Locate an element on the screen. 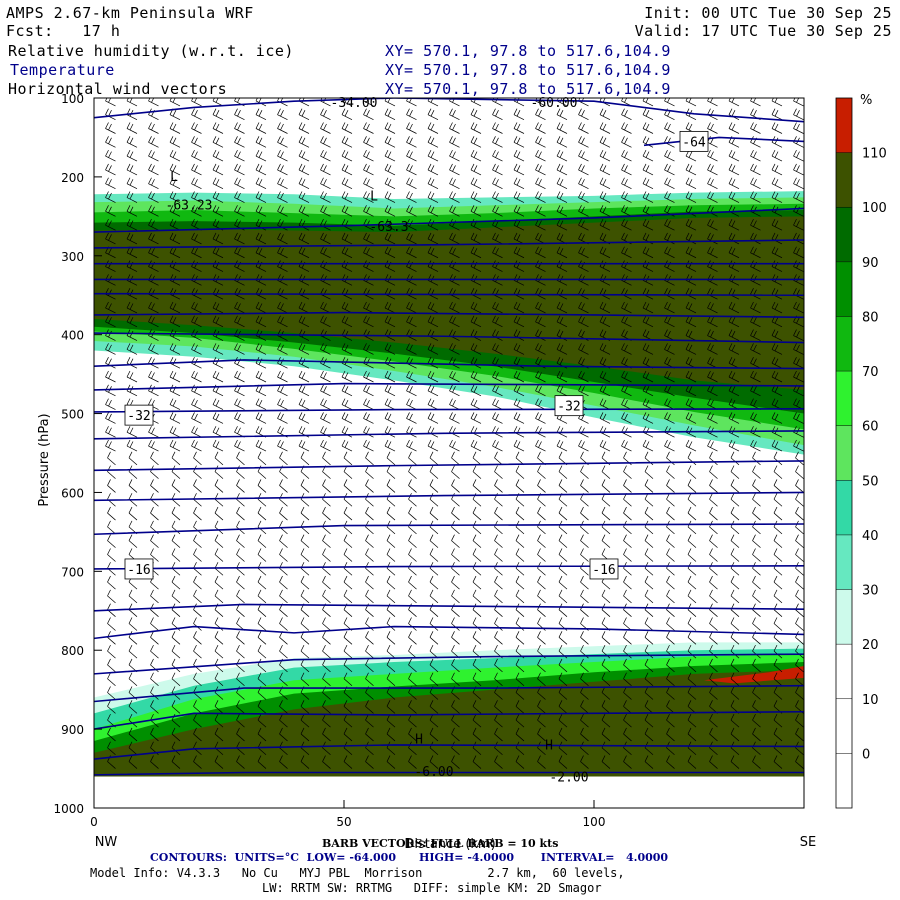  extrema-mark: H is located at coordinates (549, 746).